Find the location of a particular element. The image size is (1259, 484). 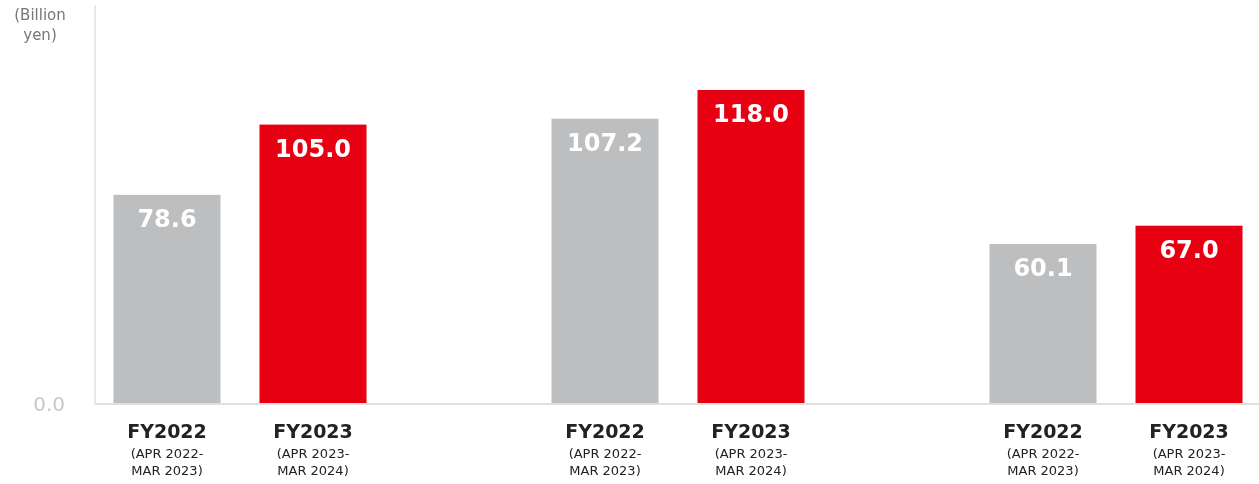

data-label: 78.6 is located at coordinates (167, 218).